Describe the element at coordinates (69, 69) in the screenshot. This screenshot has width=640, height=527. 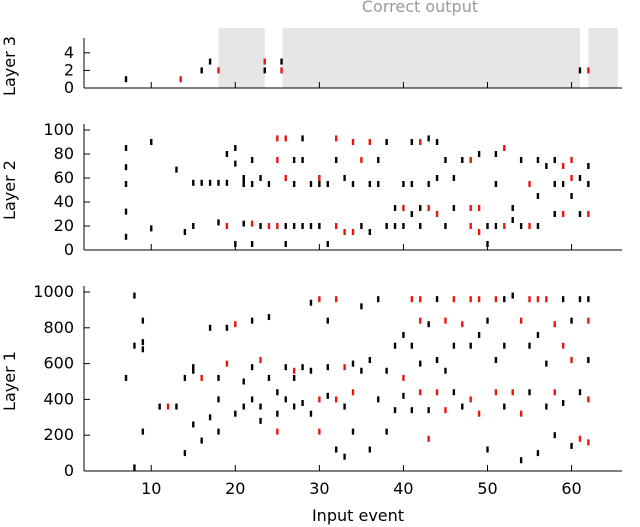
I see `layer-3-y-tick-label: 2` at that location.